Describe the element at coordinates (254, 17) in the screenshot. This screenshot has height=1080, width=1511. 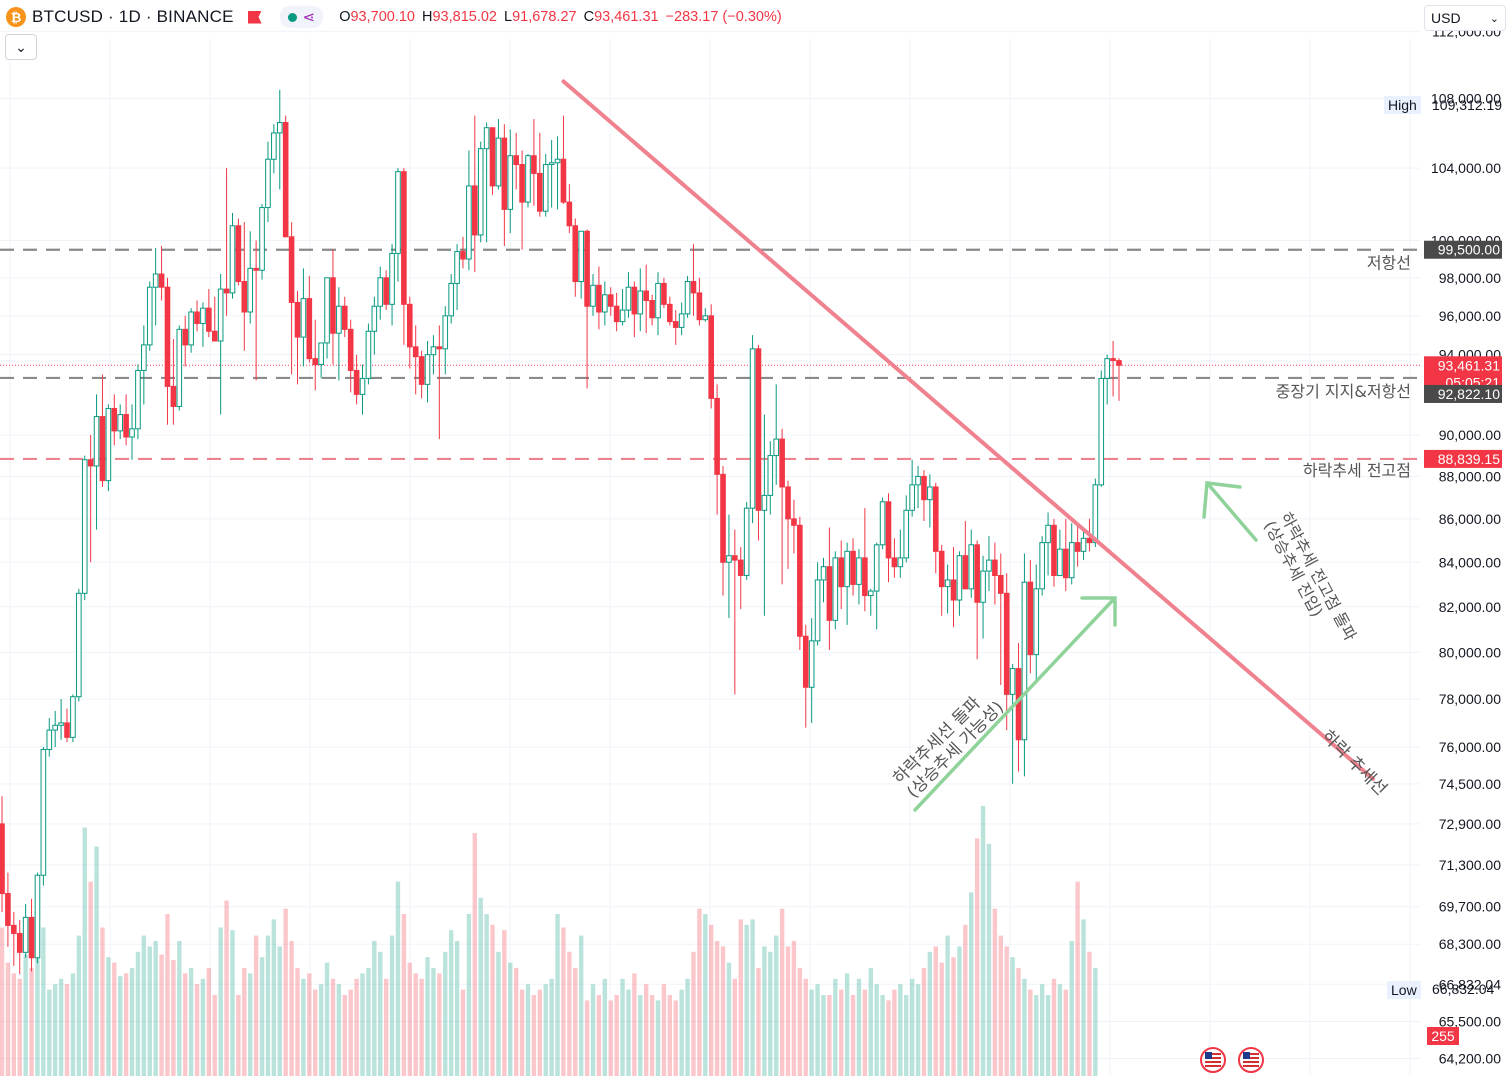
I see `flag-icon` at that location.